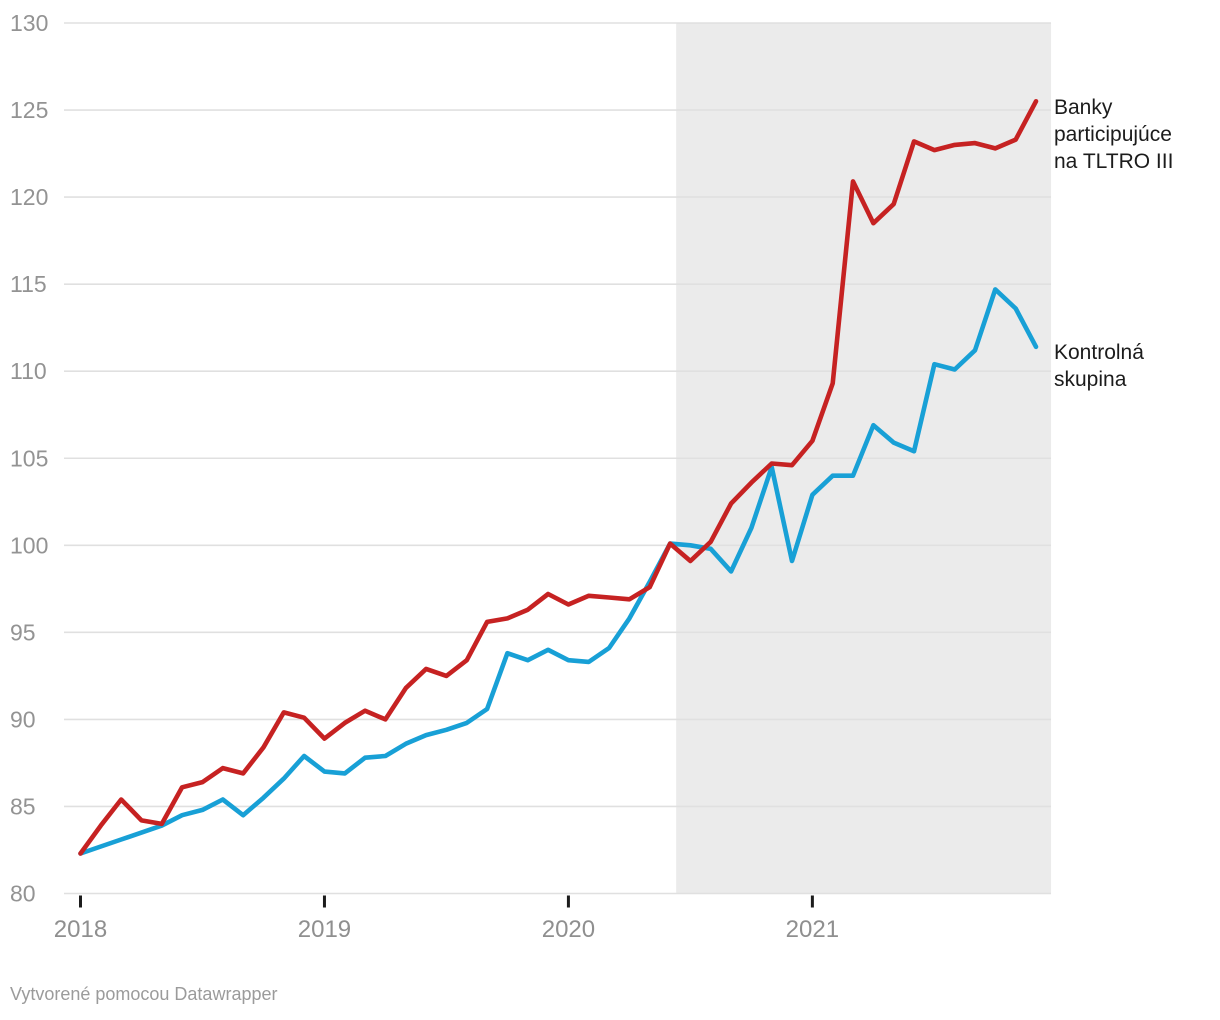 This screenshot has width=1220, height=1020. Describe the element at coordinates (1099, 366) in the screenshot. I see `series-label-control: Kontrolná skupina` at that location.